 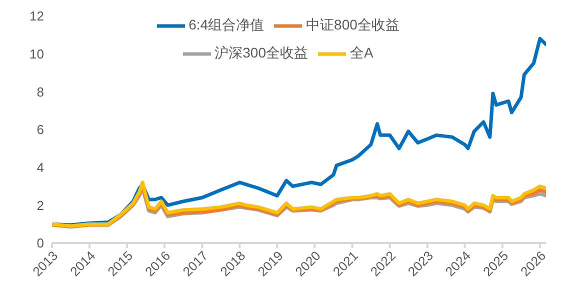 I want to click on y-tick-label: 12, so click(x=37, y=16).